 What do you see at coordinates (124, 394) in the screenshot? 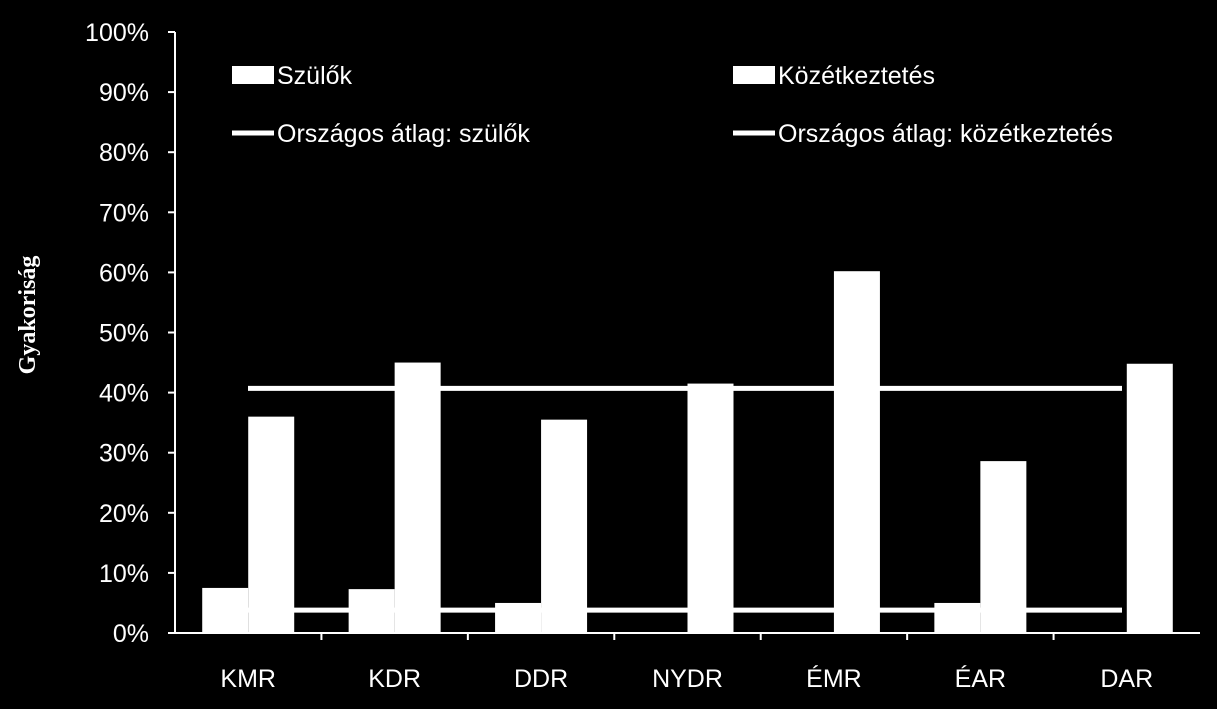
I see `y-tick-label: 40%` at bounding box center [124, 394].